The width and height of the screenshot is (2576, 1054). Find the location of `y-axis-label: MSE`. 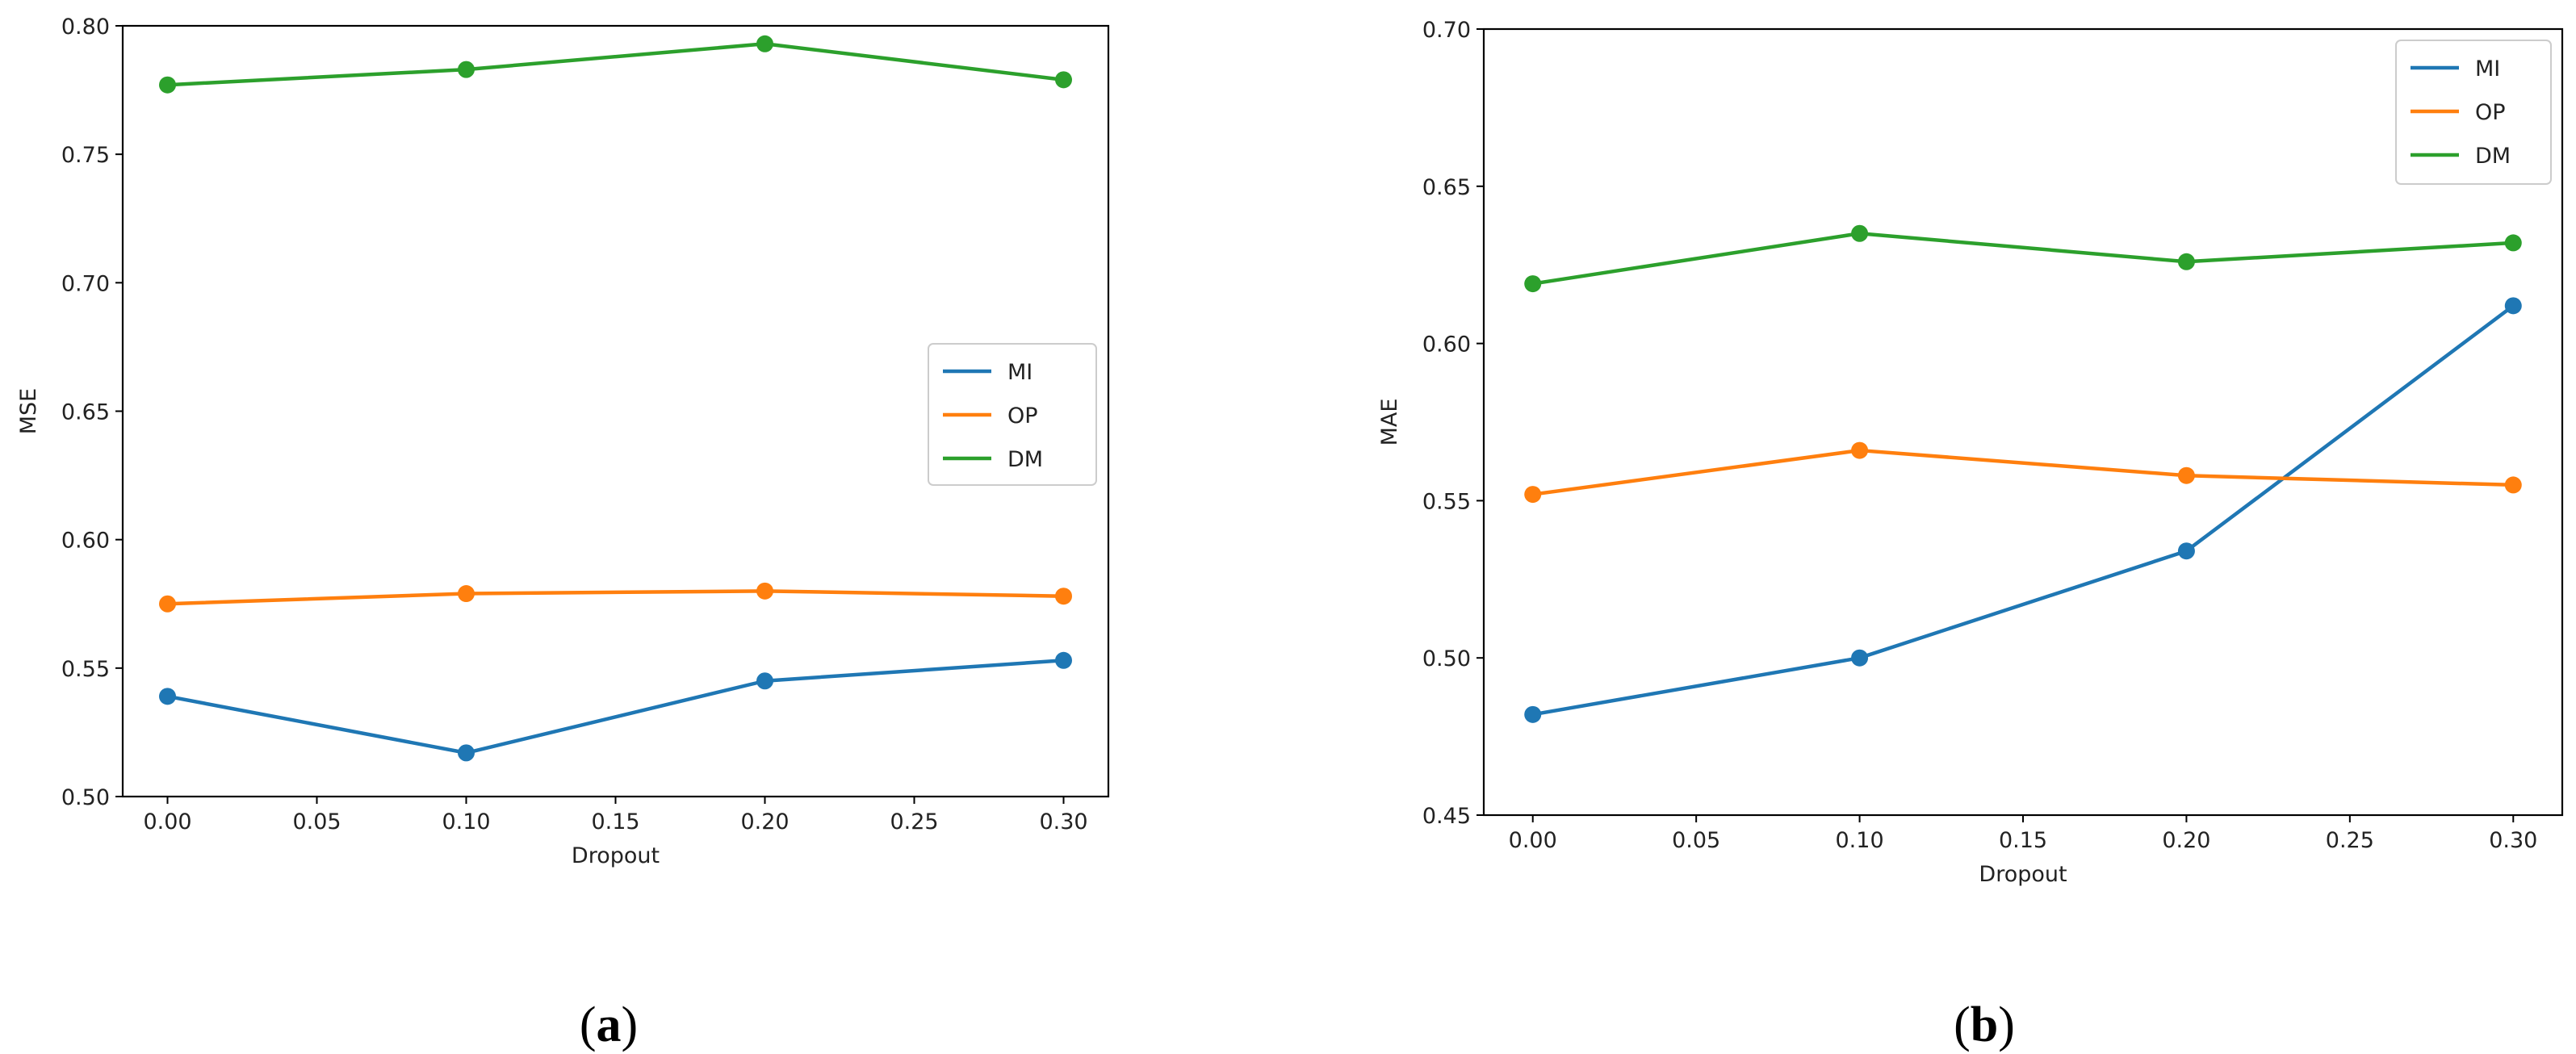

y-axis-label: MSE is located at coordinates (29, 411).